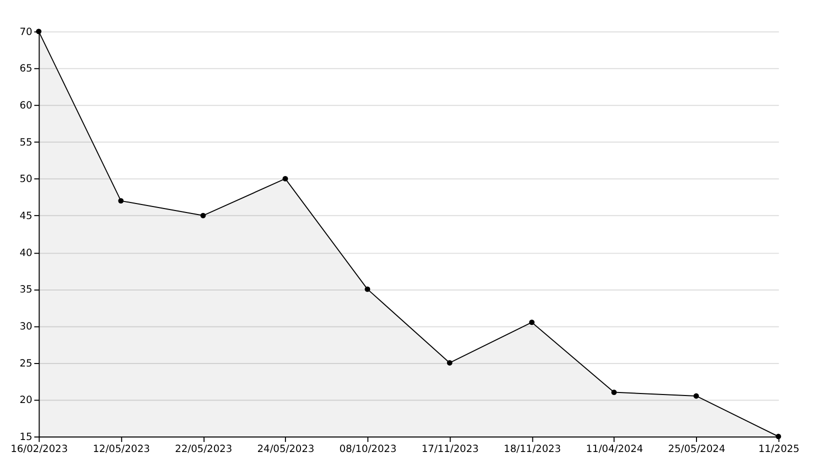 The height and width of the screenshot is (468, 834). Describe the element at coordinates (615, 449) in the screenshot. I see `x-tick-label: 11/04/2024` at that location.